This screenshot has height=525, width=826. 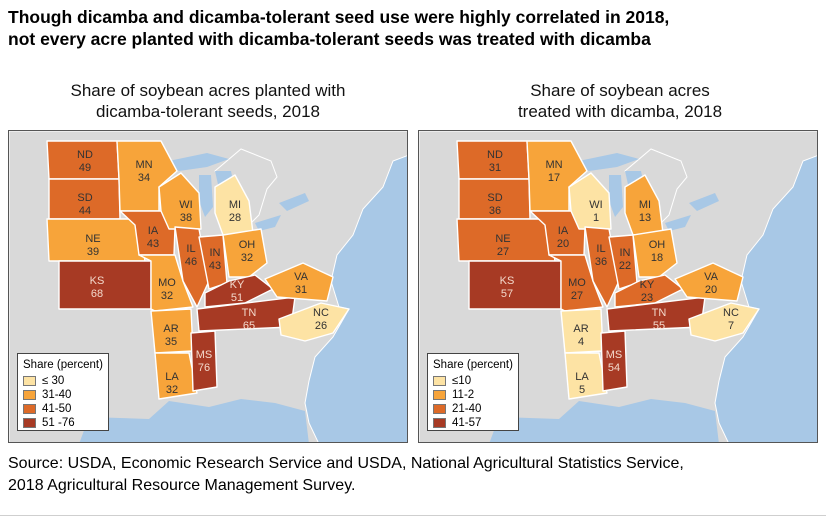 I want to click on map-2-state-ks, so click(x=515, y=285).